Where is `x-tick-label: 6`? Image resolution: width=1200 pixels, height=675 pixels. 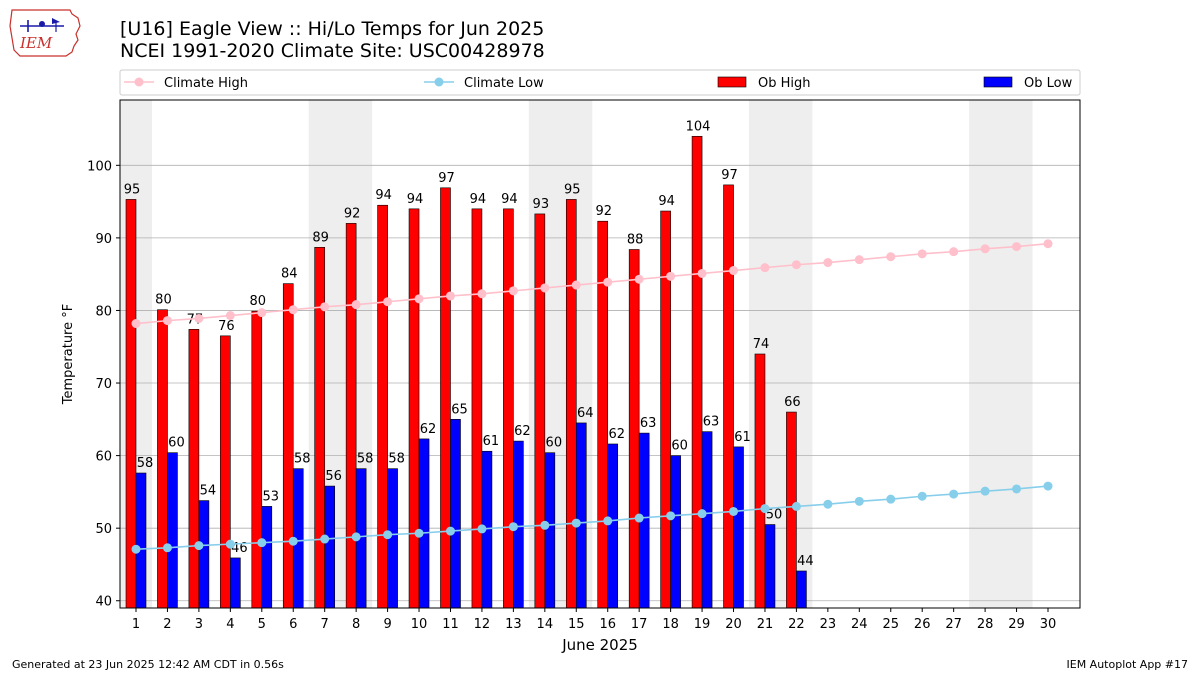
x-tick-label: 6 is located at coordinates (293, 624).